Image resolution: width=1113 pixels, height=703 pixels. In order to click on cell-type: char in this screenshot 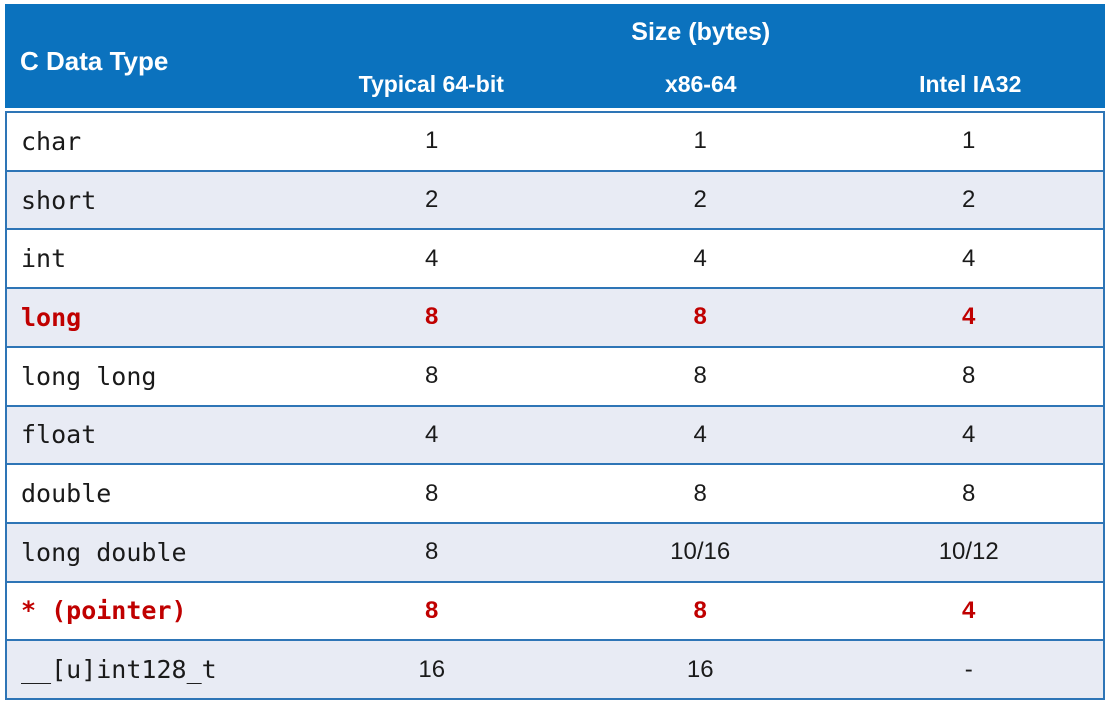, I will do `click(51, 141)`.